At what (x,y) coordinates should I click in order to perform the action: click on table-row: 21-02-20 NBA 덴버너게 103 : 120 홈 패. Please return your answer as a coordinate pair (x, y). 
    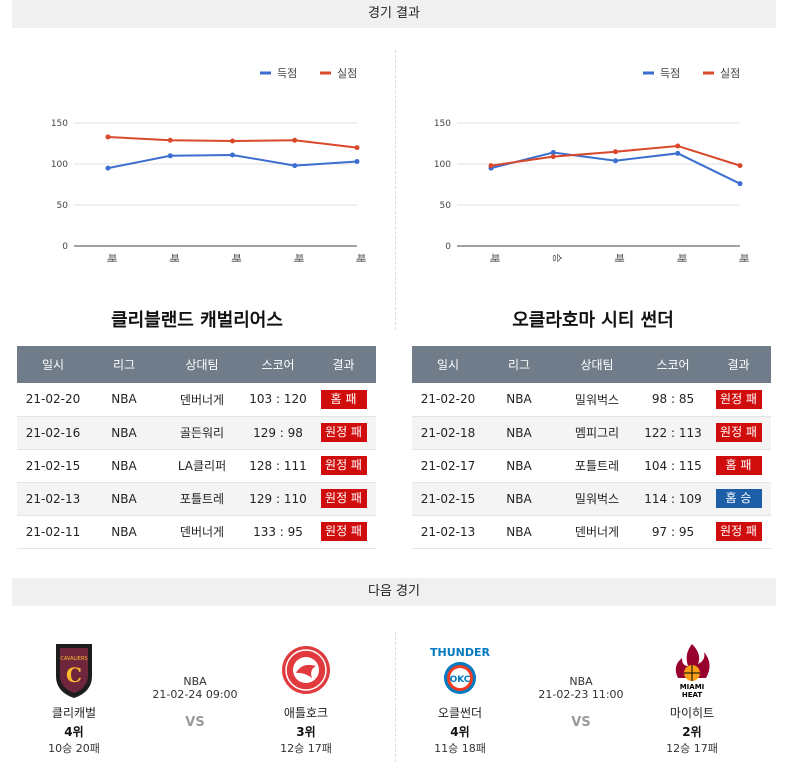
    Looking at the image, I should click on (196, 400).